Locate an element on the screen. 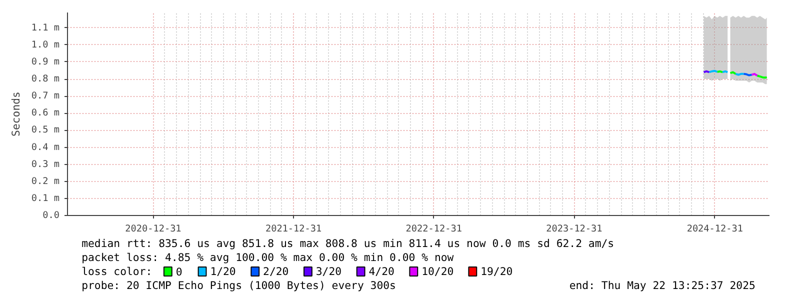  y-tick-label: 0.6 m is located at coordinates (45, 113).